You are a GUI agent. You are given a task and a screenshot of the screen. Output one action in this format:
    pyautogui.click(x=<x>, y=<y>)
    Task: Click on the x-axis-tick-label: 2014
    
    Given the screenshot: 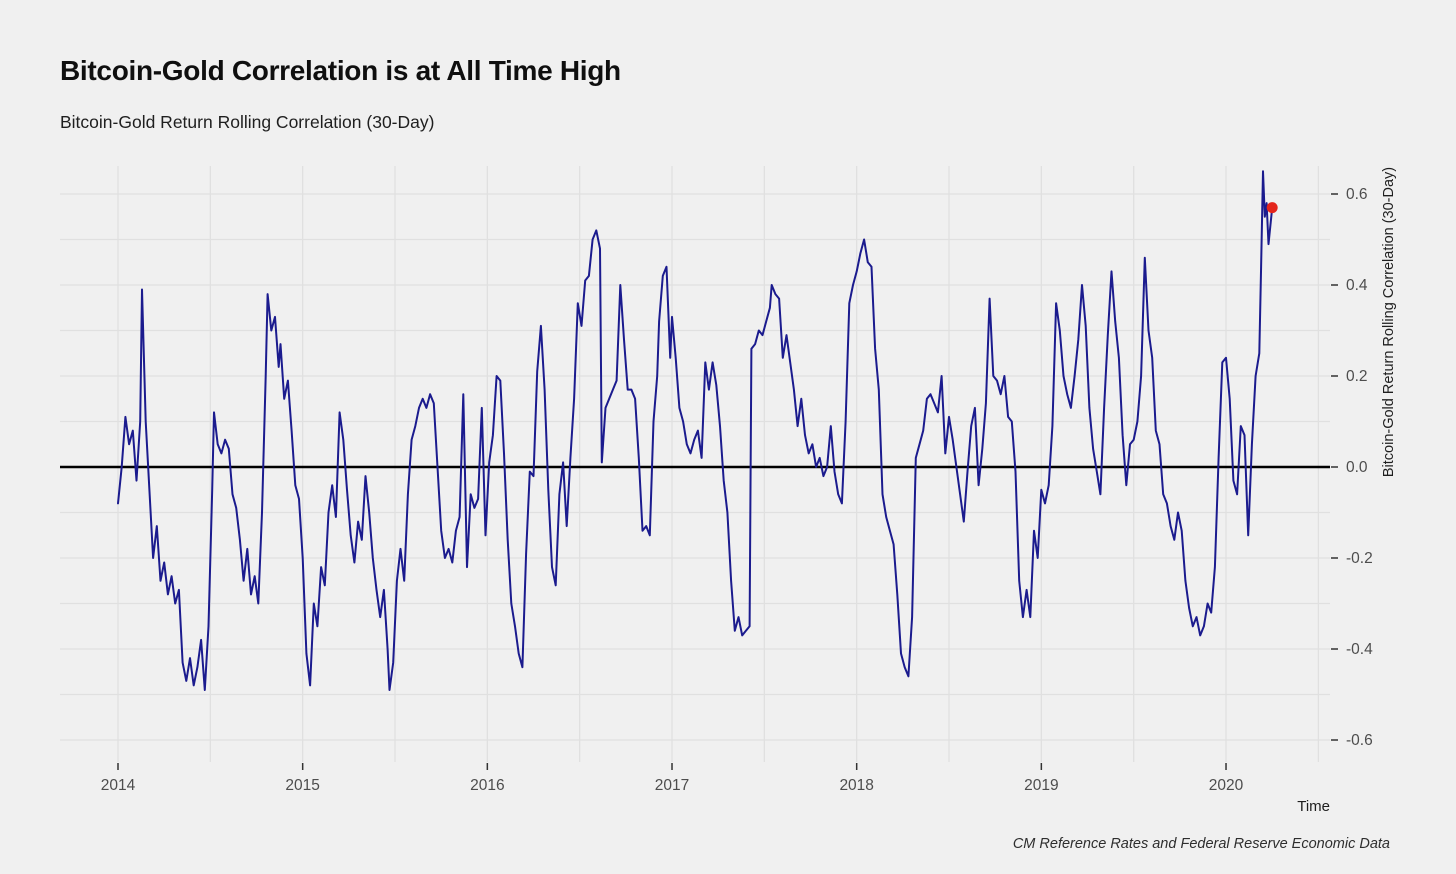 What is the action you would take?
    pyautogui.click(x=118, y=785)
    